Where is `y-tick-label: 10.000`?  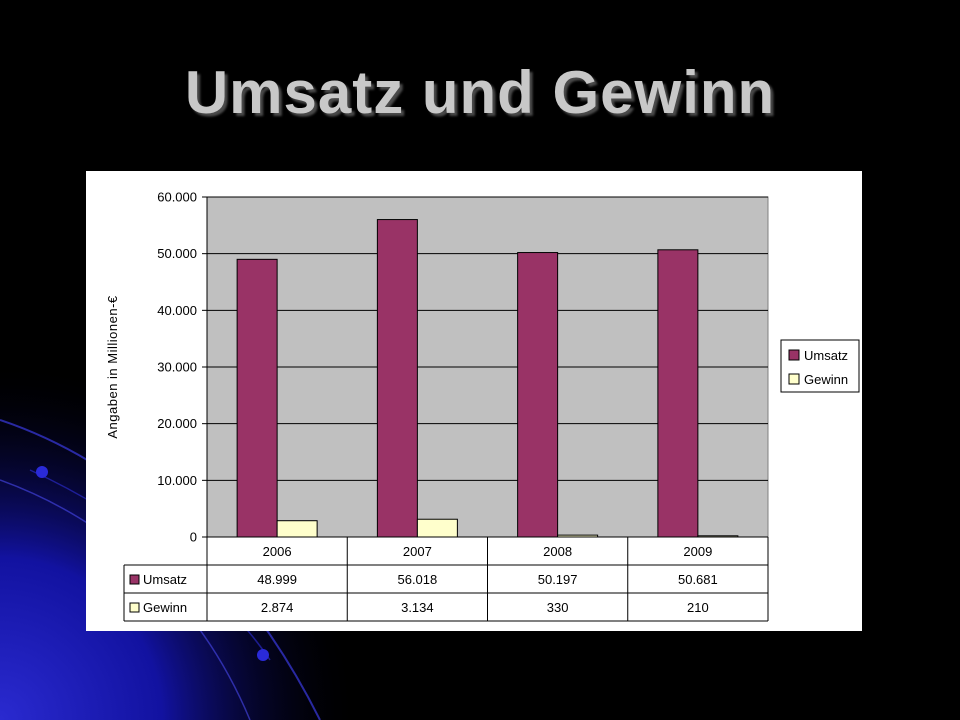
y-tick-label: 10.000 is located at coordinates (177, 480).